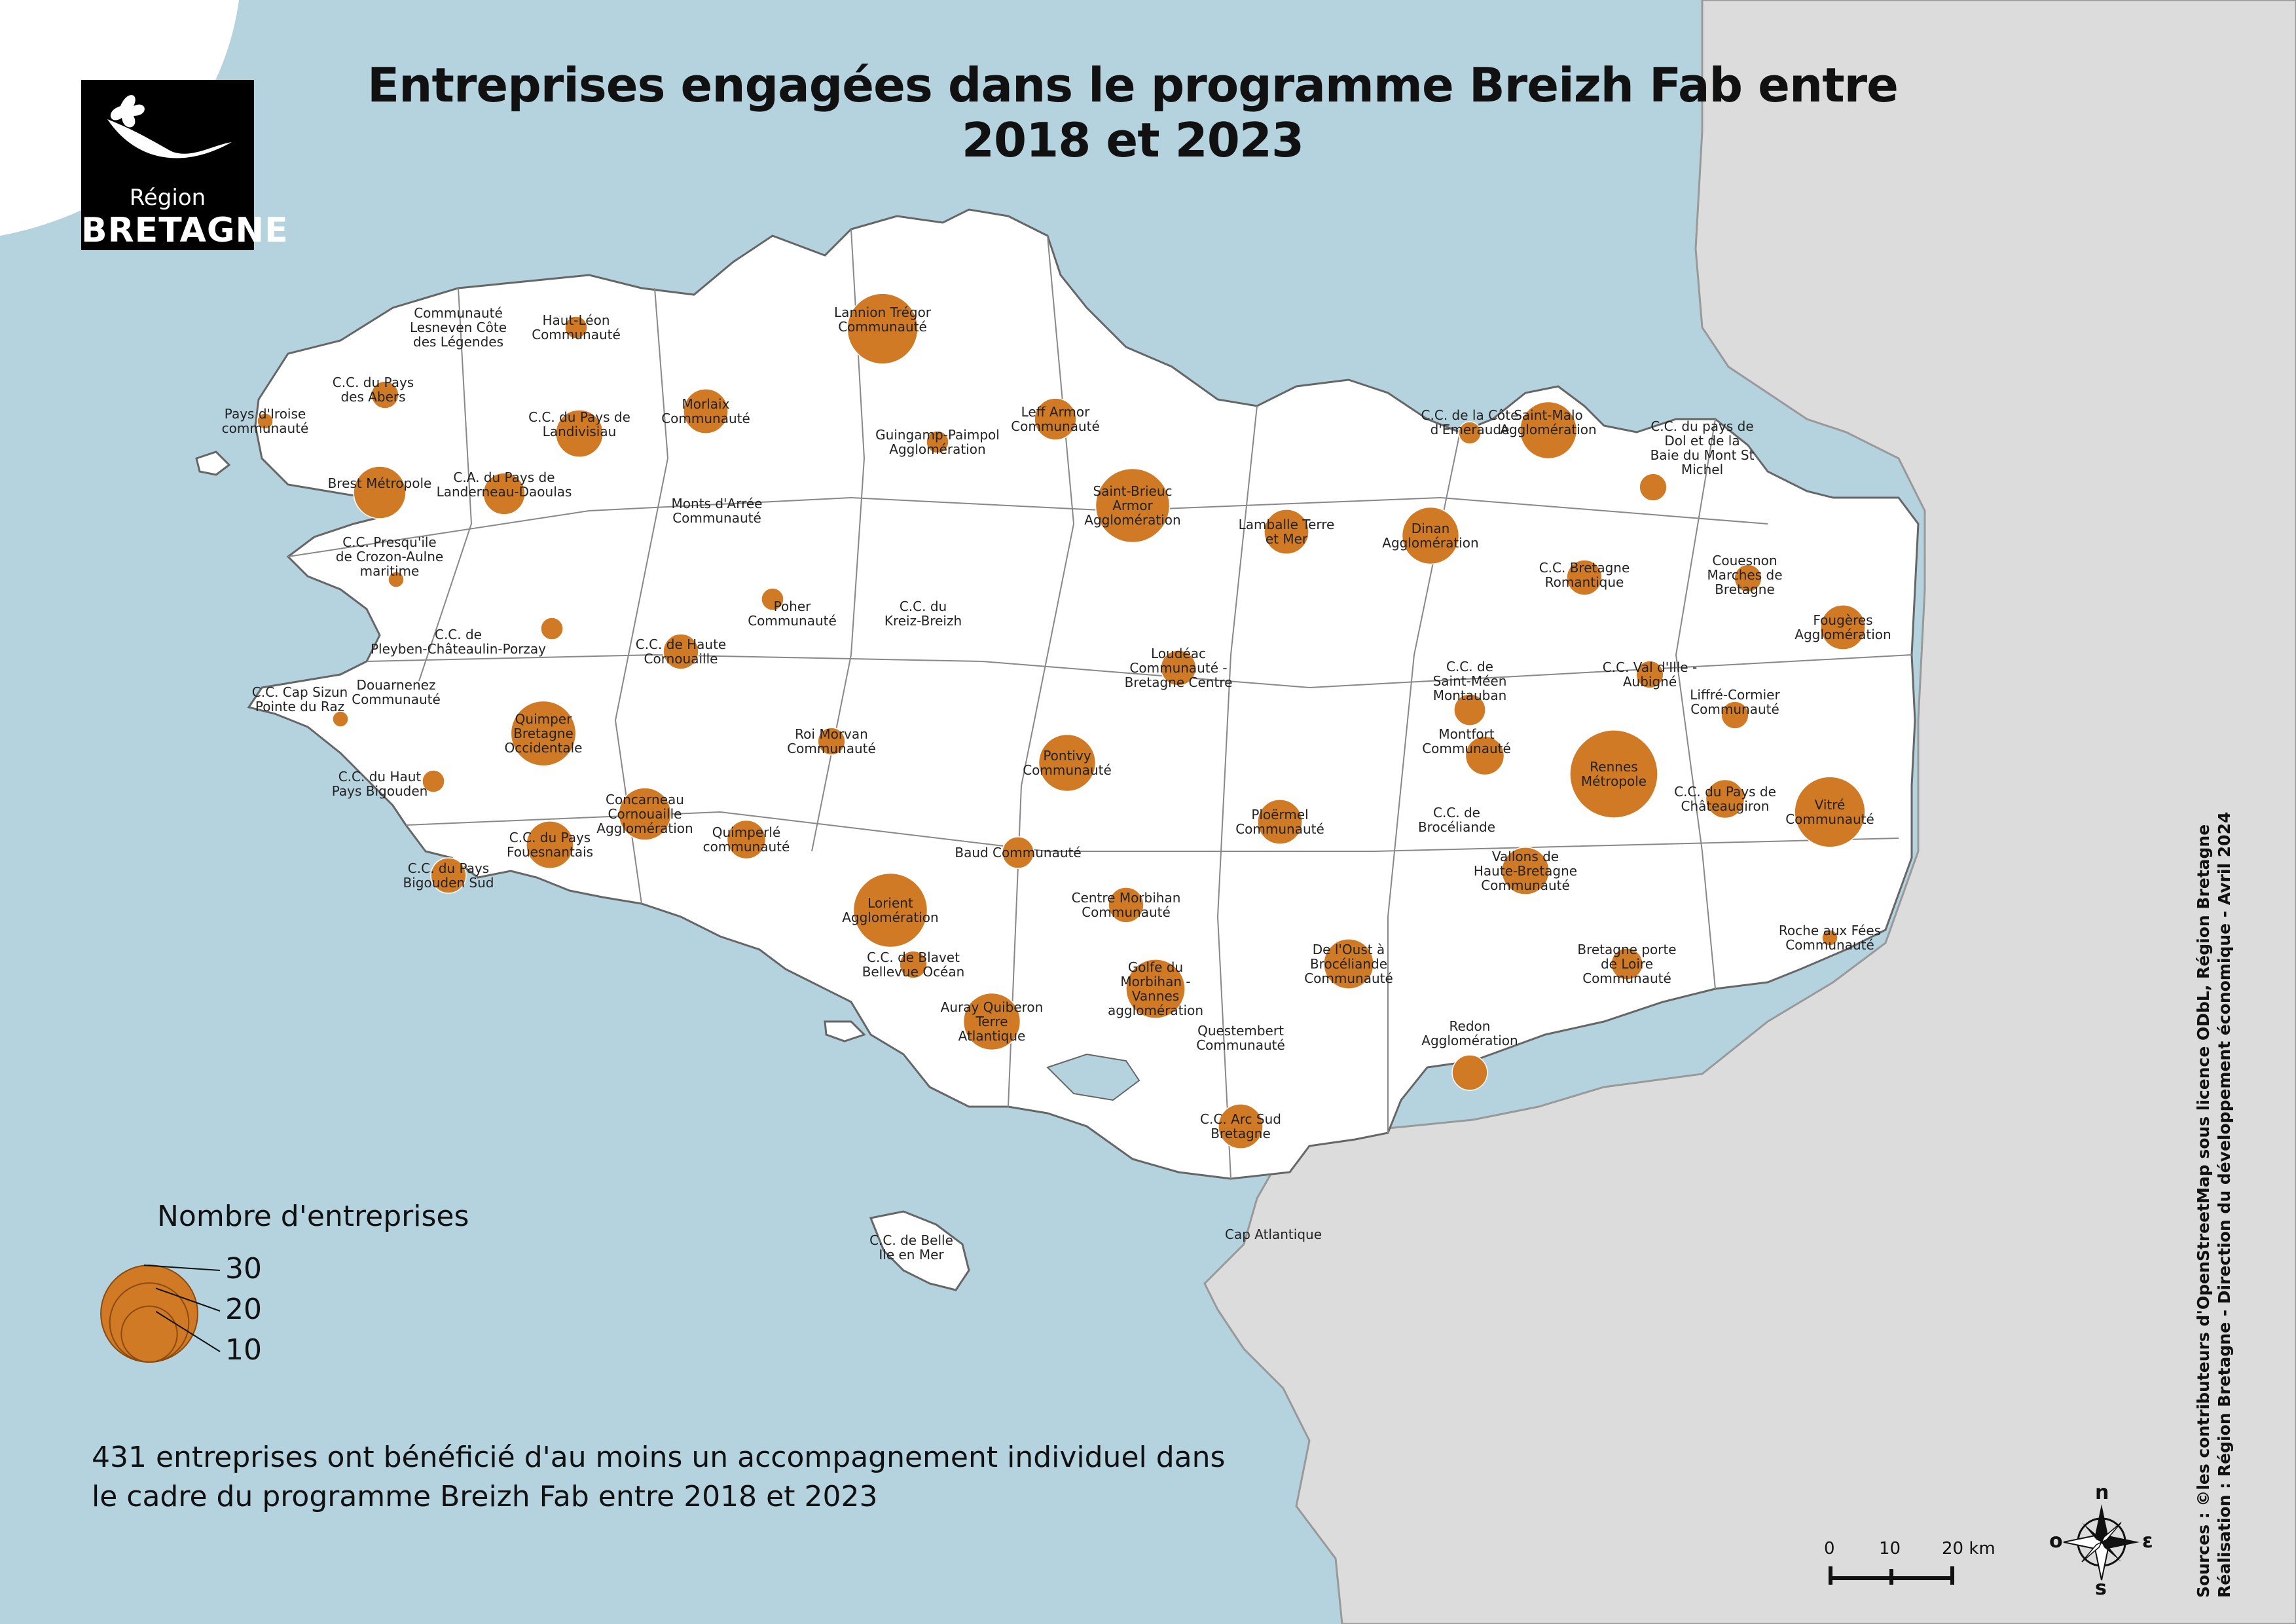  I want to click on epci-label-48: Lorient Agglomération, so click(890, 910).